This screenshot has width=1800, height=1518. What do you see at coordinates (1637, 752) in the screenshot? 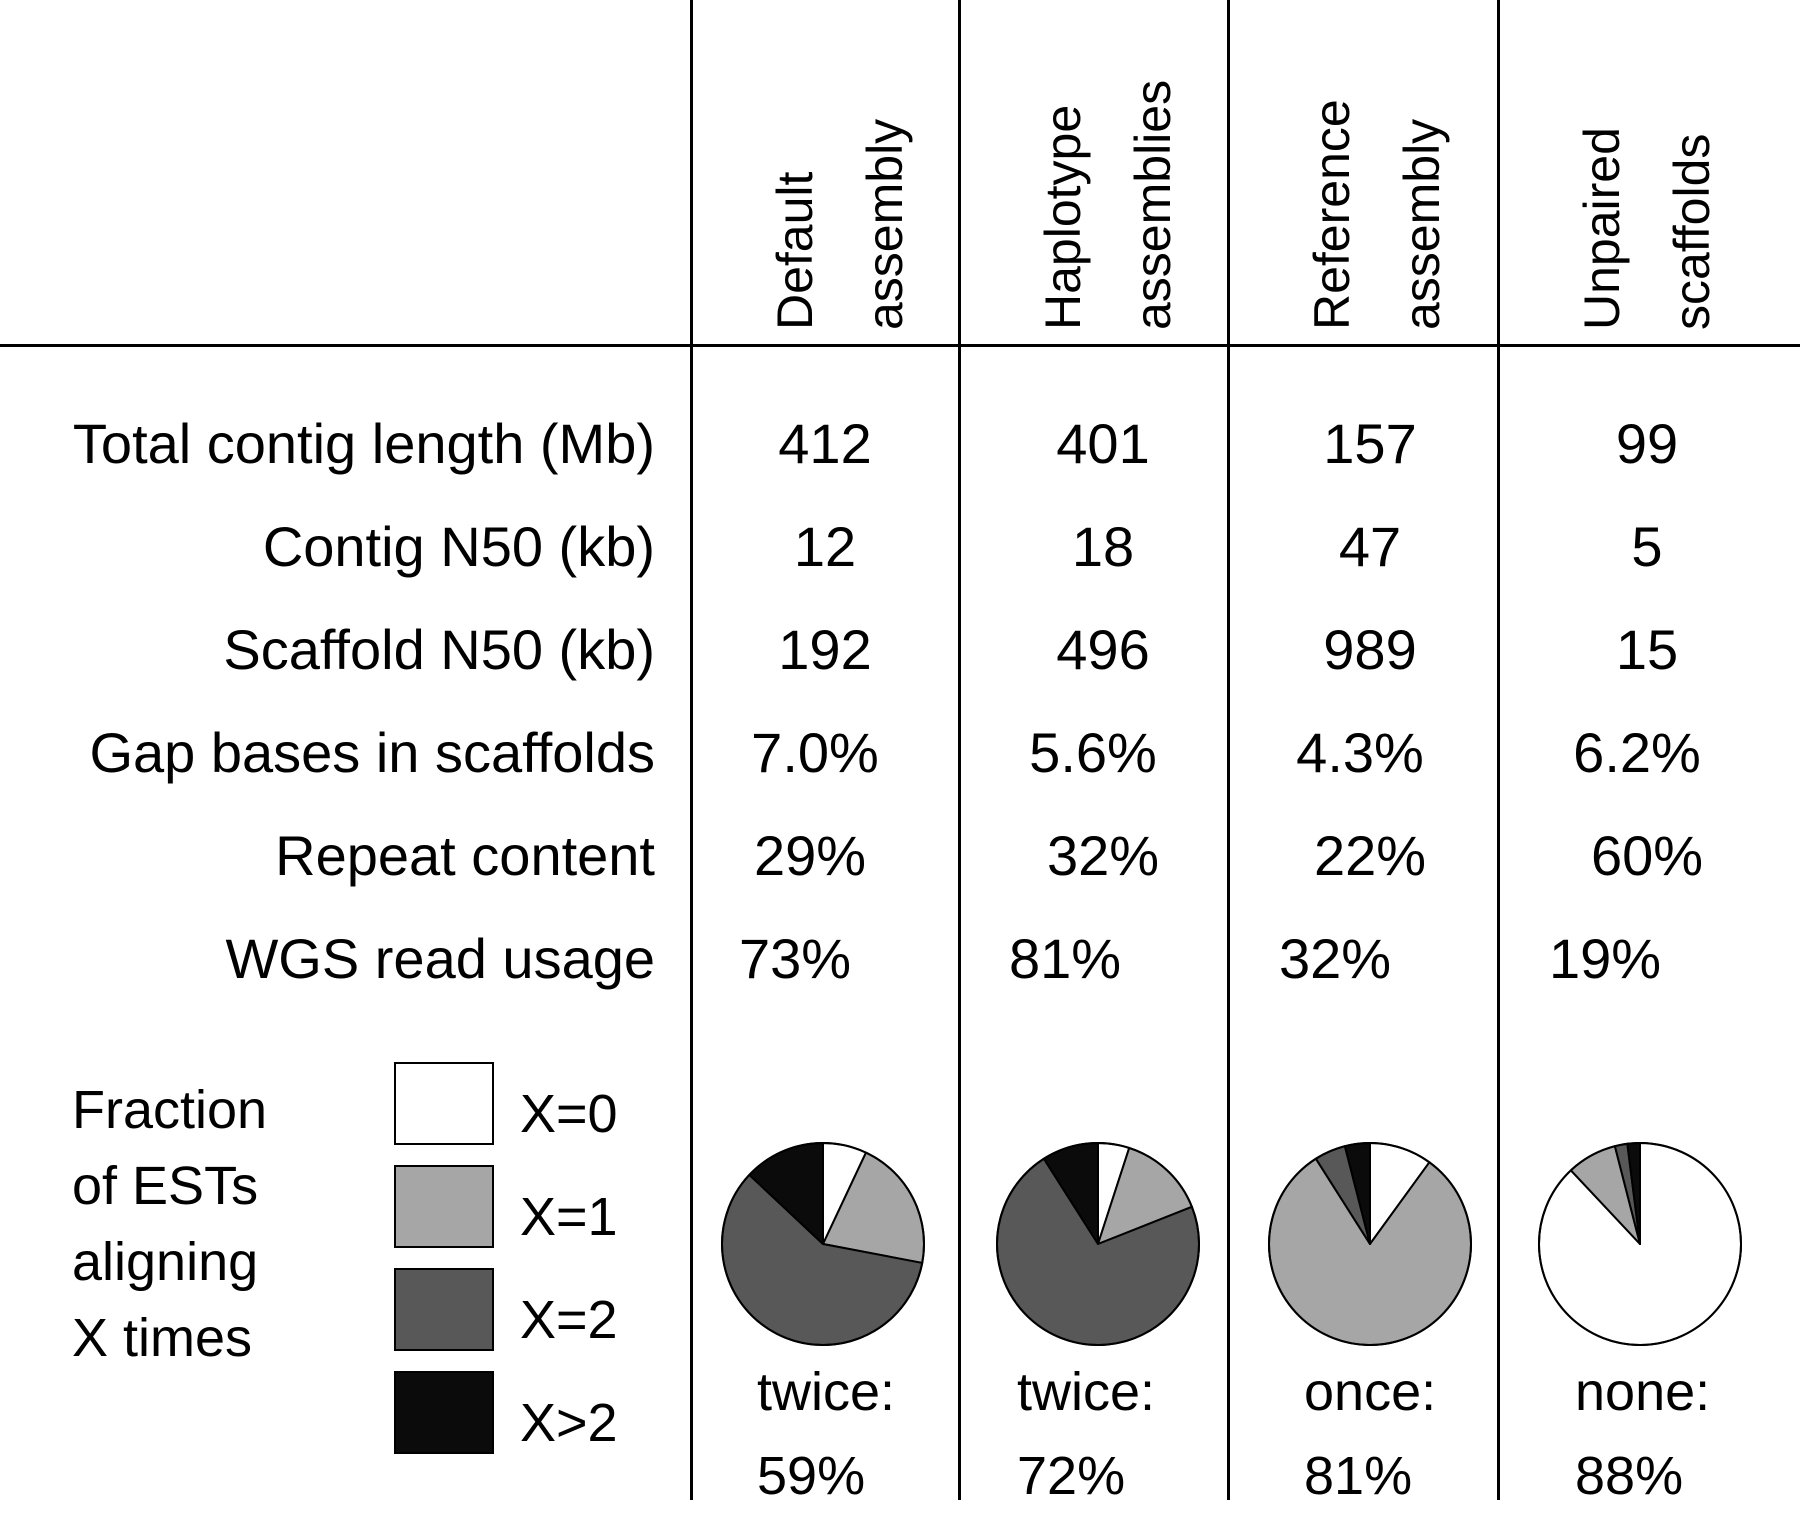
I see `table-cell: 6.2%` at bounding box center [1637, 752].